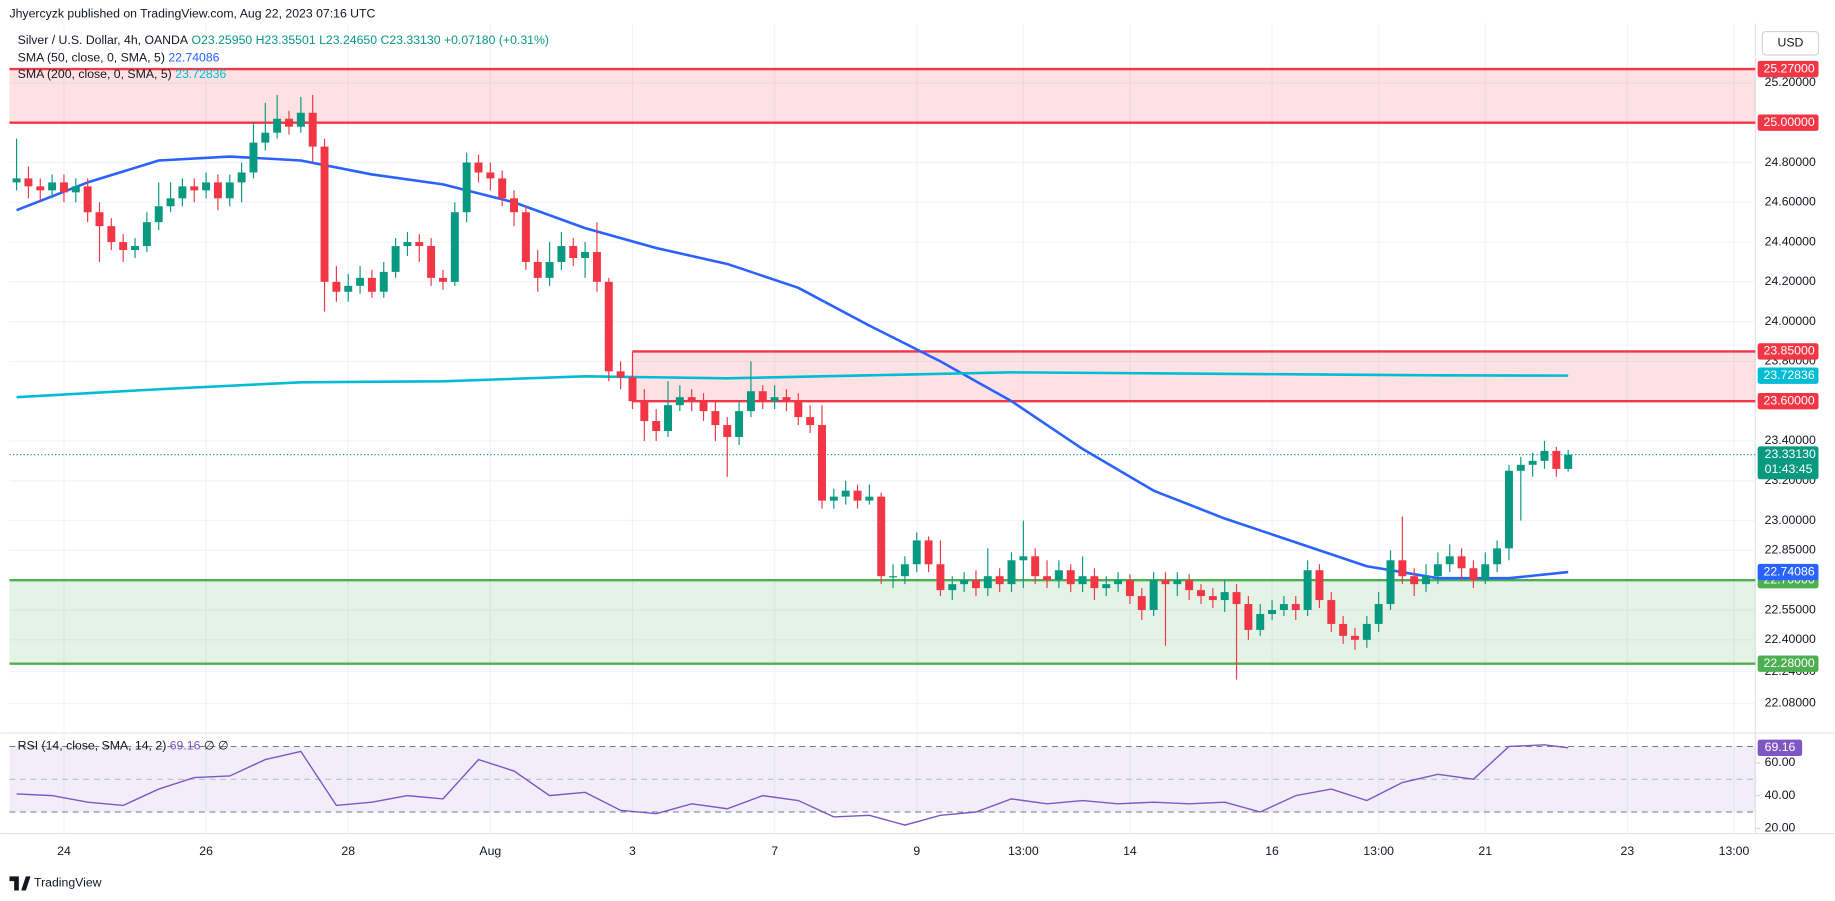 Image resolution: width=1835 pixels, height=901 pixels. What do you see at coordinates (882, 779) in the screenshot?
I see `rsi-band` at bounding box center [882, 779].